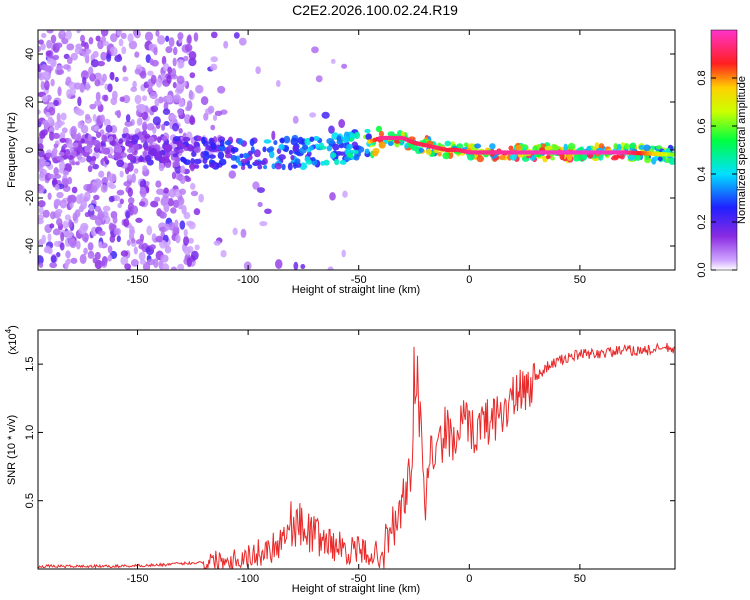 Image resolution: width=750 pixels, height=600 pixels. Describe the element at coordinates (30, 150) in the screenshot. I see `spectrogram-y-tick-label: 0` at that location.